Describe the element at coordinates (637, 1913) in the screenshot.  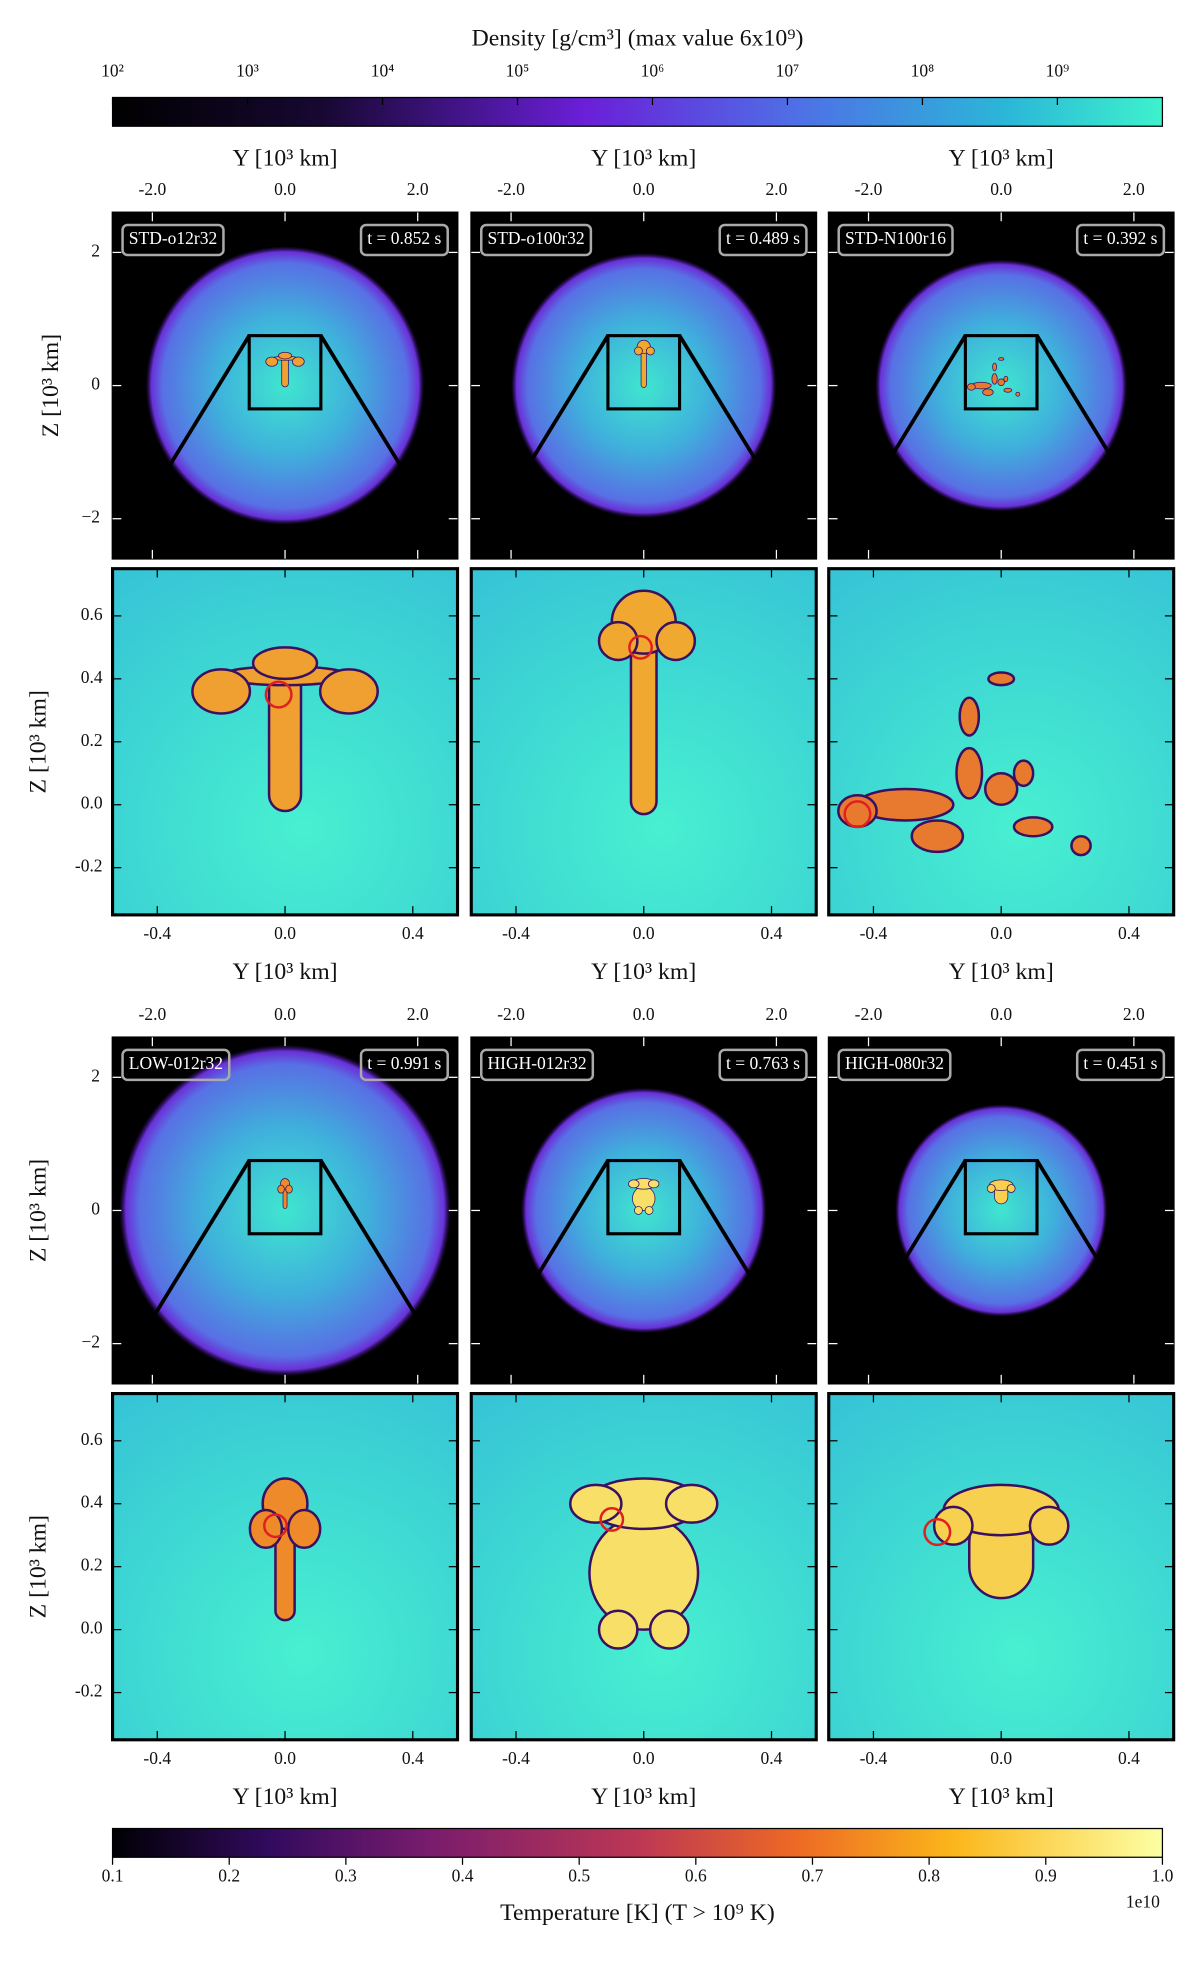
I see `temperature-label: Temperature [K] (T > 10⁹ K)` at that location.